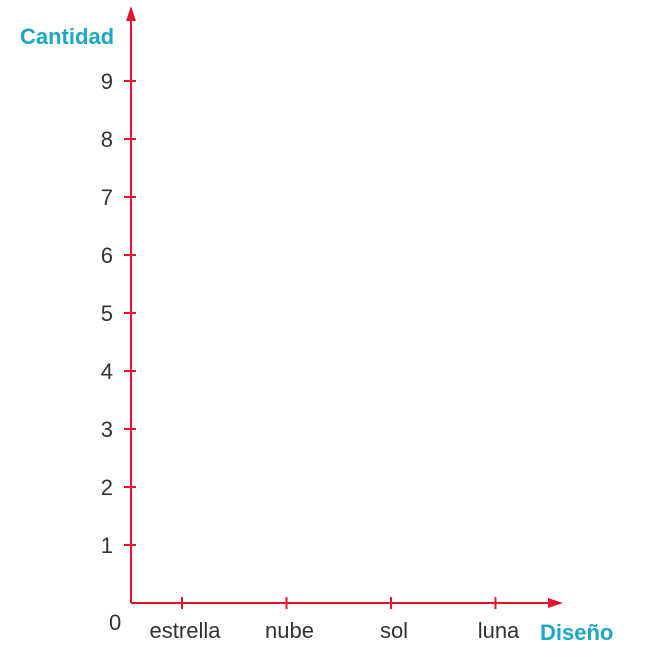  Describe the element at coordinates (394, 630) in the screenshot. I see `x-tick-label: sol` at that location.